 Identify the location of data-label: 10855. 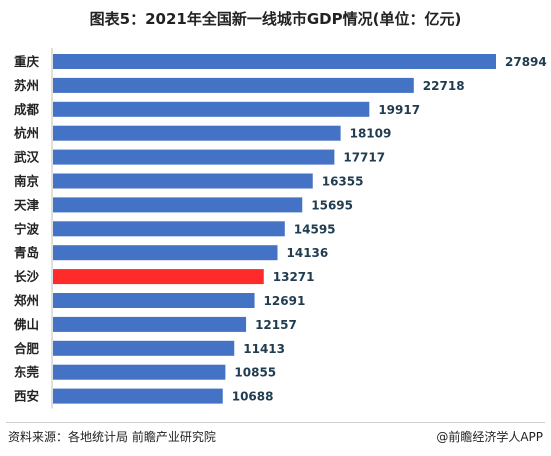
(255, 373).